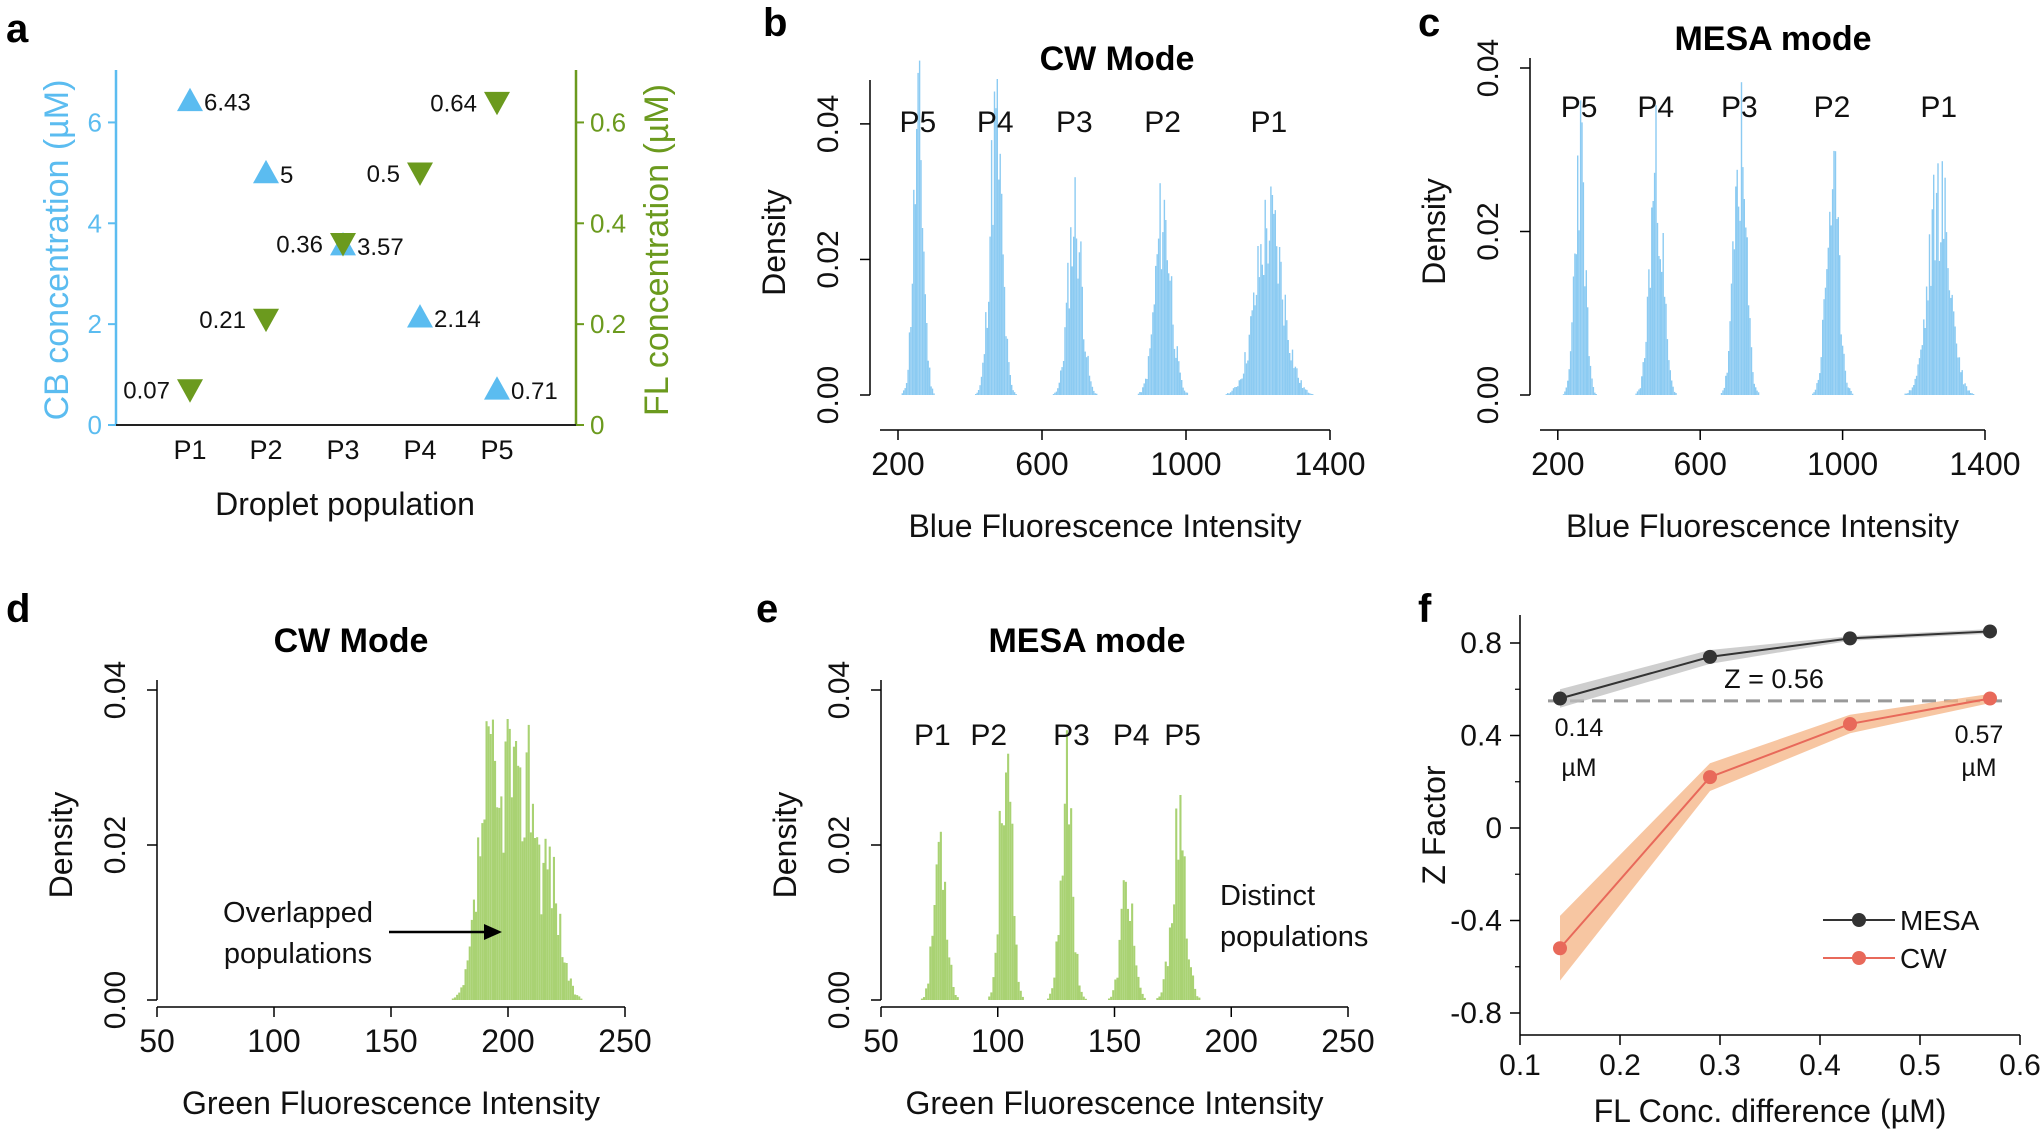  What do you see at coordinates (1488, 231) in the screenshot?
I see `y-tick-label: 0.02` at bounding box center [1488, 231].